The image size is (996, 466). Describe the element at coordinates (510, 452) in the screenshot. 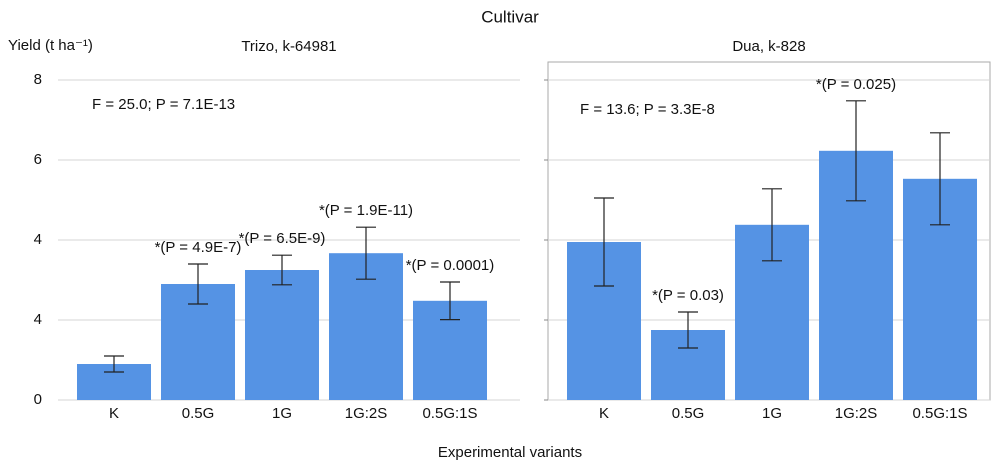

I see `x-axis-label: Experimental variants` at that location.